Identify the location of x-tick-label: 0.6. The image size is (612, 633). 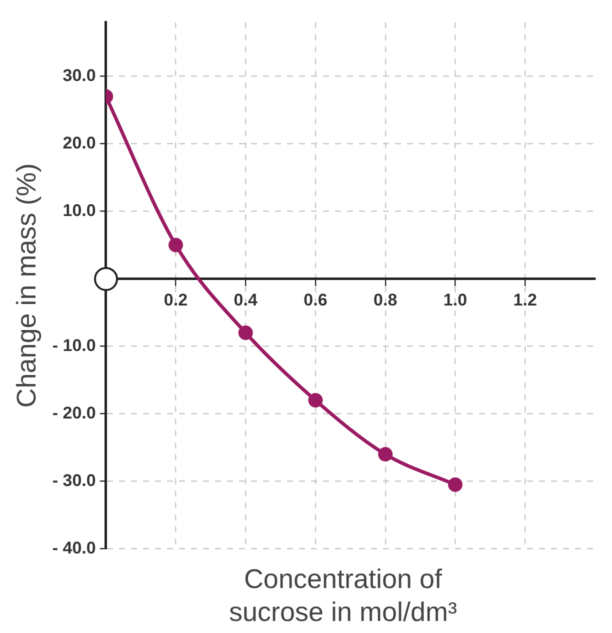
(316, 300).